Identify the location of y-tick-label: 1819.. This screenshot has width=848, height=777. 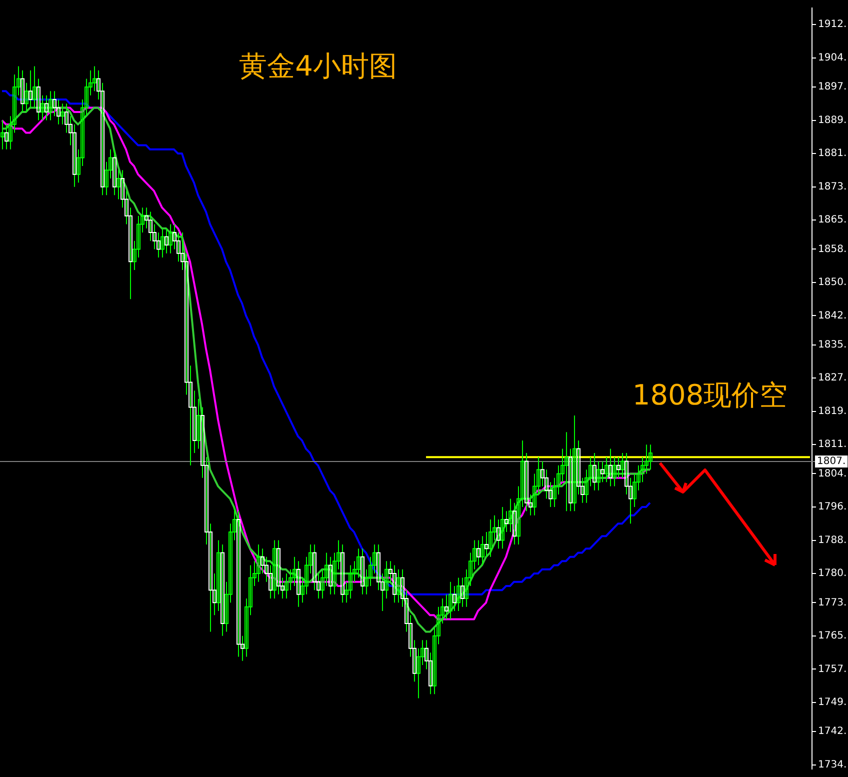
(832, 411).